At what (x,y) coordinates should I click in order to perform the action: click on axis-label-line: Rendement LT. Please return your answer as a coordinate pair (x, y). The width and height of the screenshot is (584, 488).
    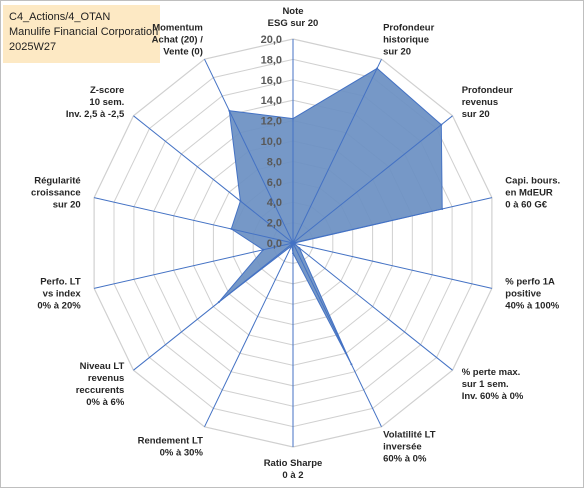
    Looking at the image, I should click on (170, 441).